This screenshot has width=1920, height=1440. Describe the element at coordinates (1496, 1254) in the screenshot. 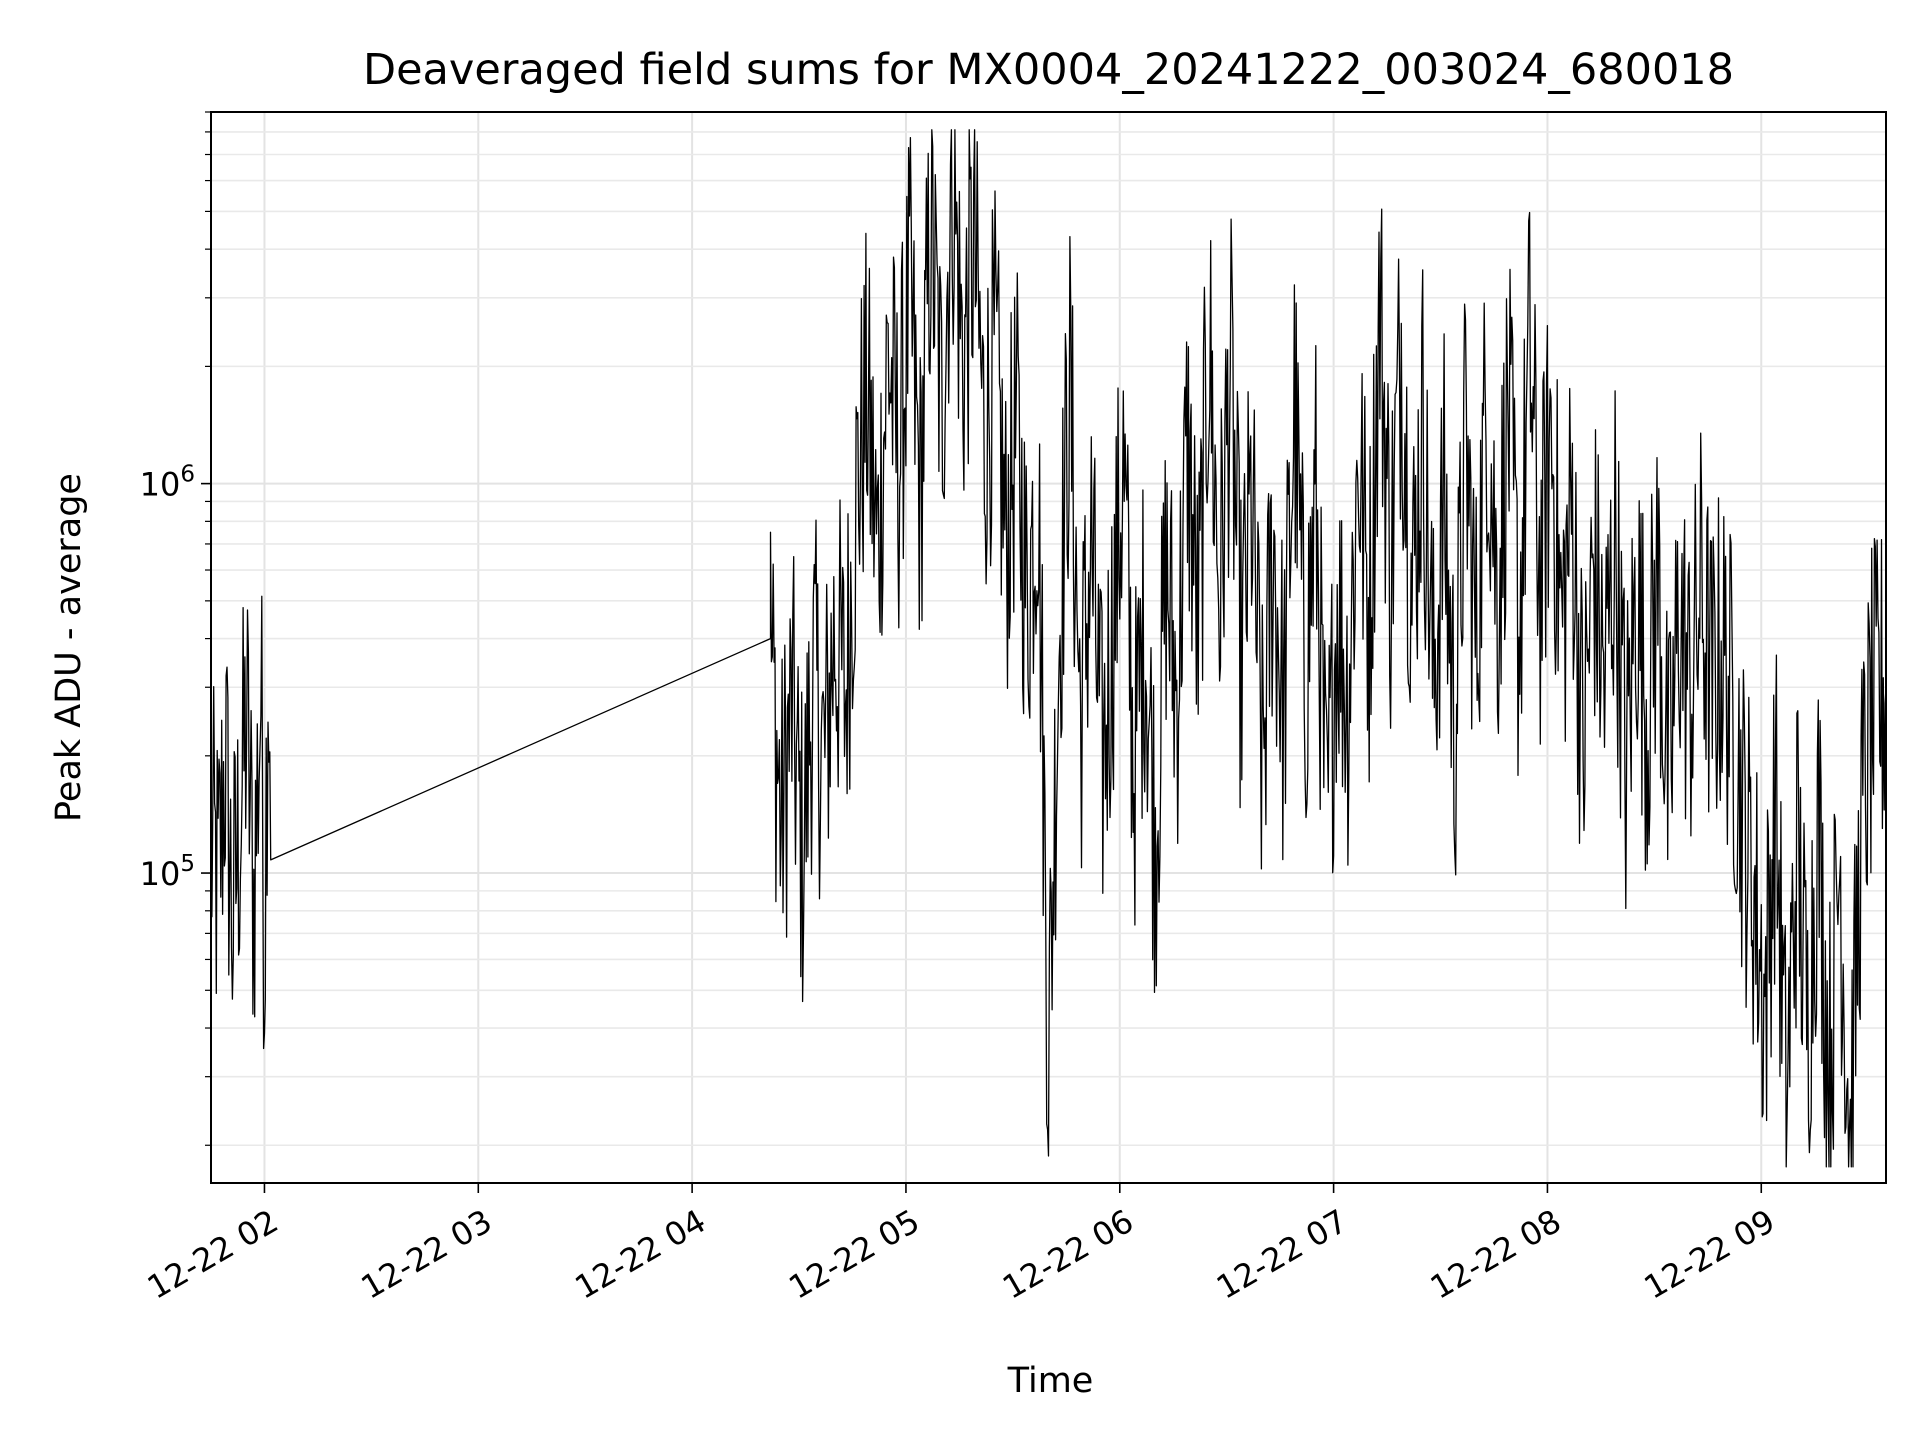

I see `x-tick-label: 12-22 08` at that location.